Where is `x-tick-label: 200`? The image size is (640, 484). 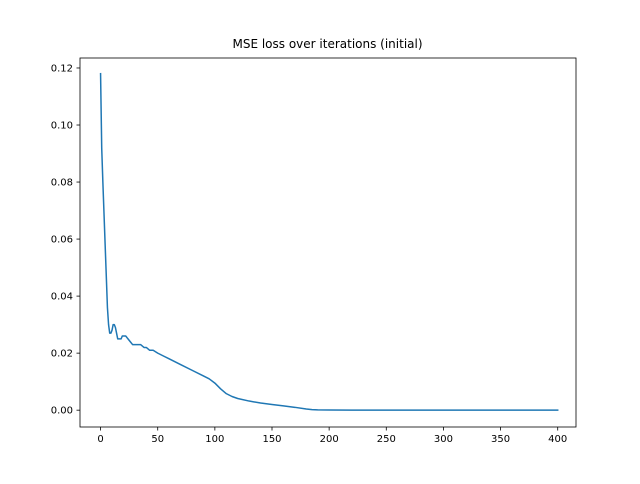
x-tick-label: 200 is located at coordinates (329, 439).